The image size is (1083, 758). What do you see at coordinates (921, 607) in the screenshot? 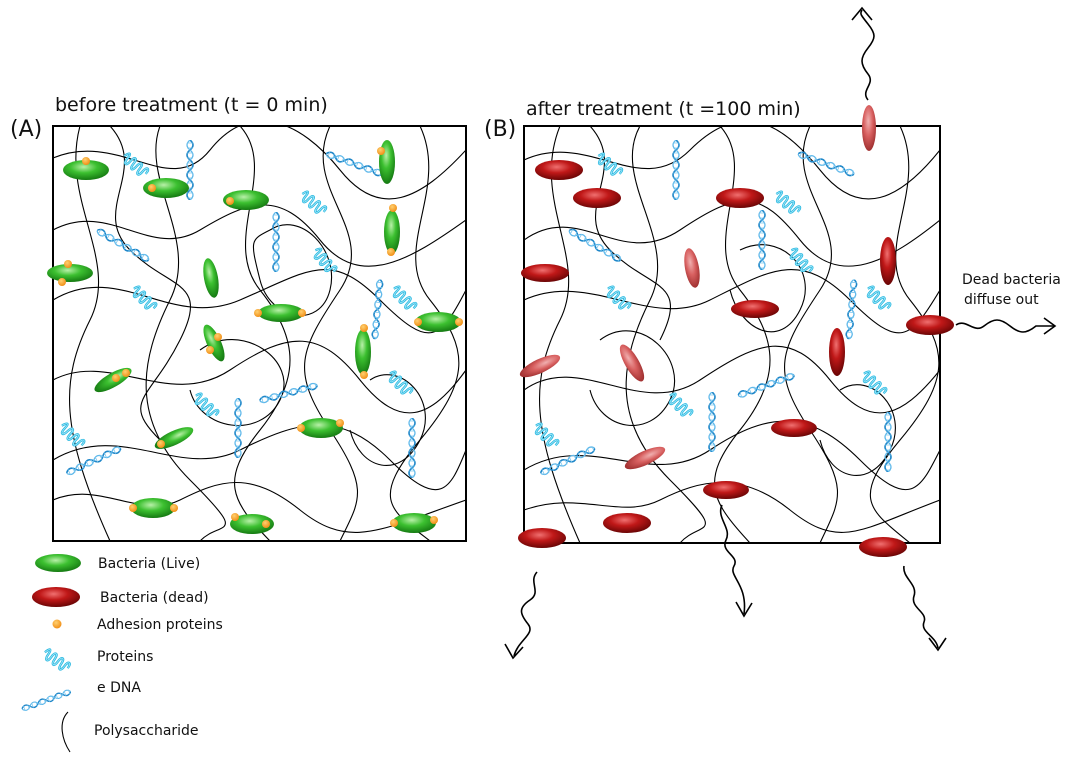
I see `diffusion-arrow-bottom-right` at bounding box center [921, 607].